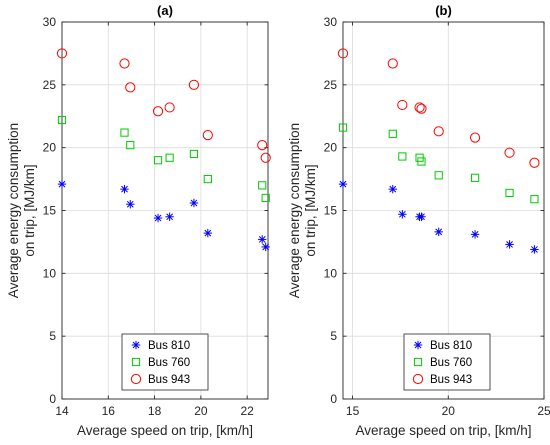 The image size is (550, 445). Describe the element at coordinates (52, 399) in the screenshot. I see `y-tick-label: 0` at that location.